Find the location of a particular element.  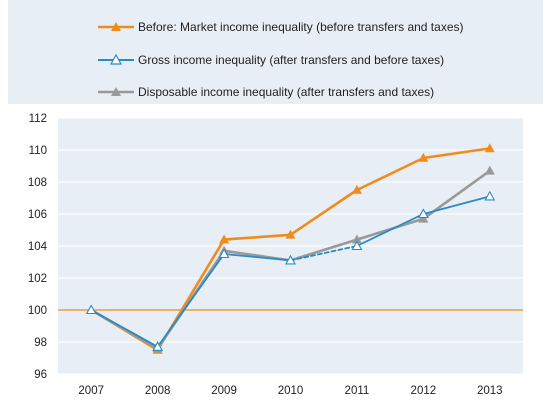

y-tick-label: 100 is located at coordinates (37, 311).